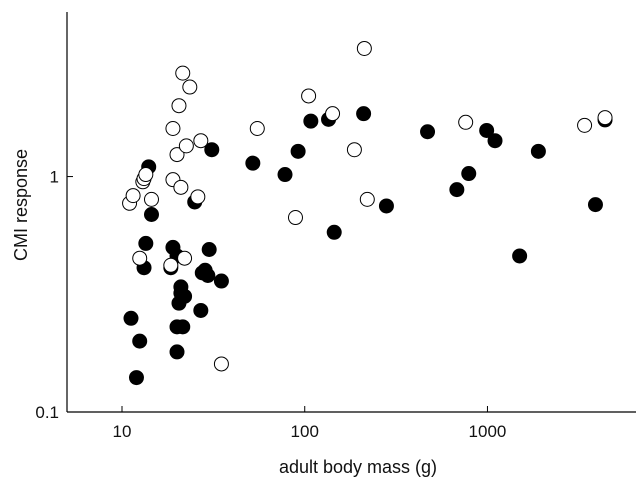 Image resolution: width=636 pixels, height=478 pixels. I want to click on y-tick-label: 1, so click(54, 177).